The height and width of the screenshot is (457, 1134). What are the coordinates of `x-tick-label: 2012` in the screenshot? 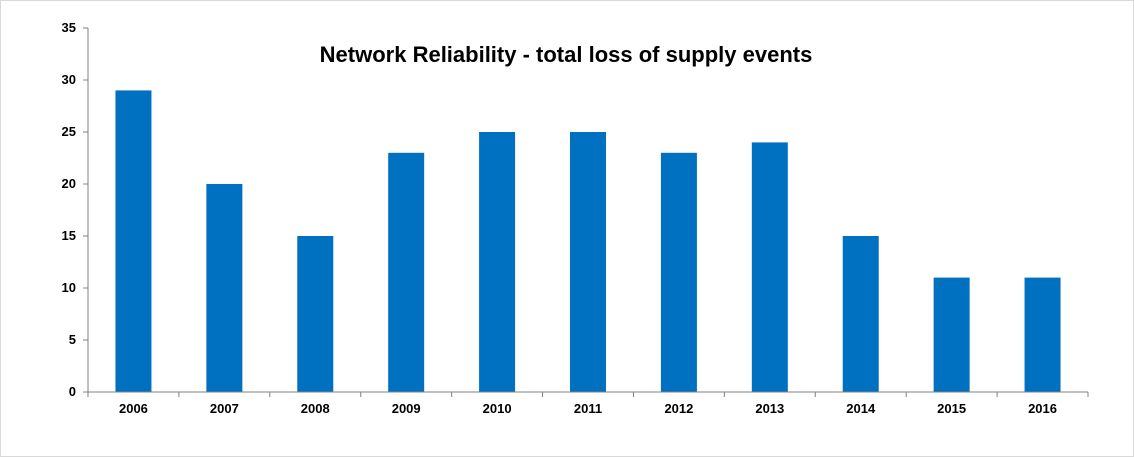 It's located at (678, 408).